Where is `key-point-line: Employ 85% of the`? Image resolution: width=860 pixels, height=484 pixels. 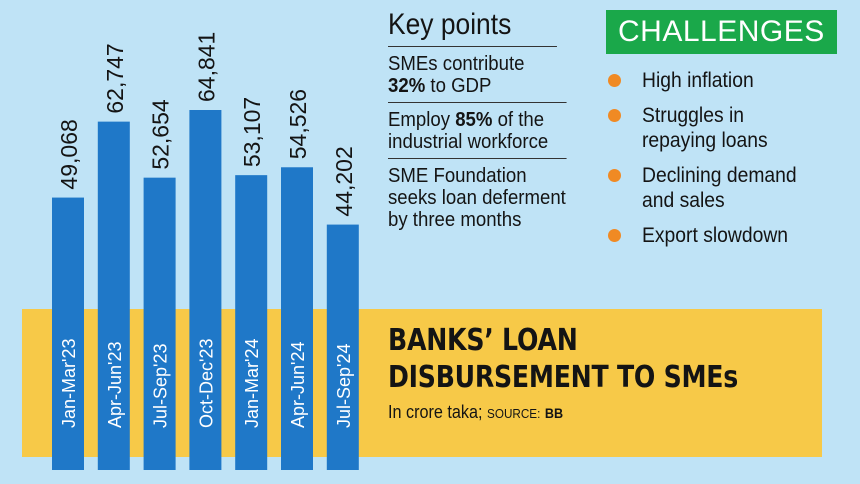
key-point-line: Employ 85% of the is located at coordinates (477, 120).